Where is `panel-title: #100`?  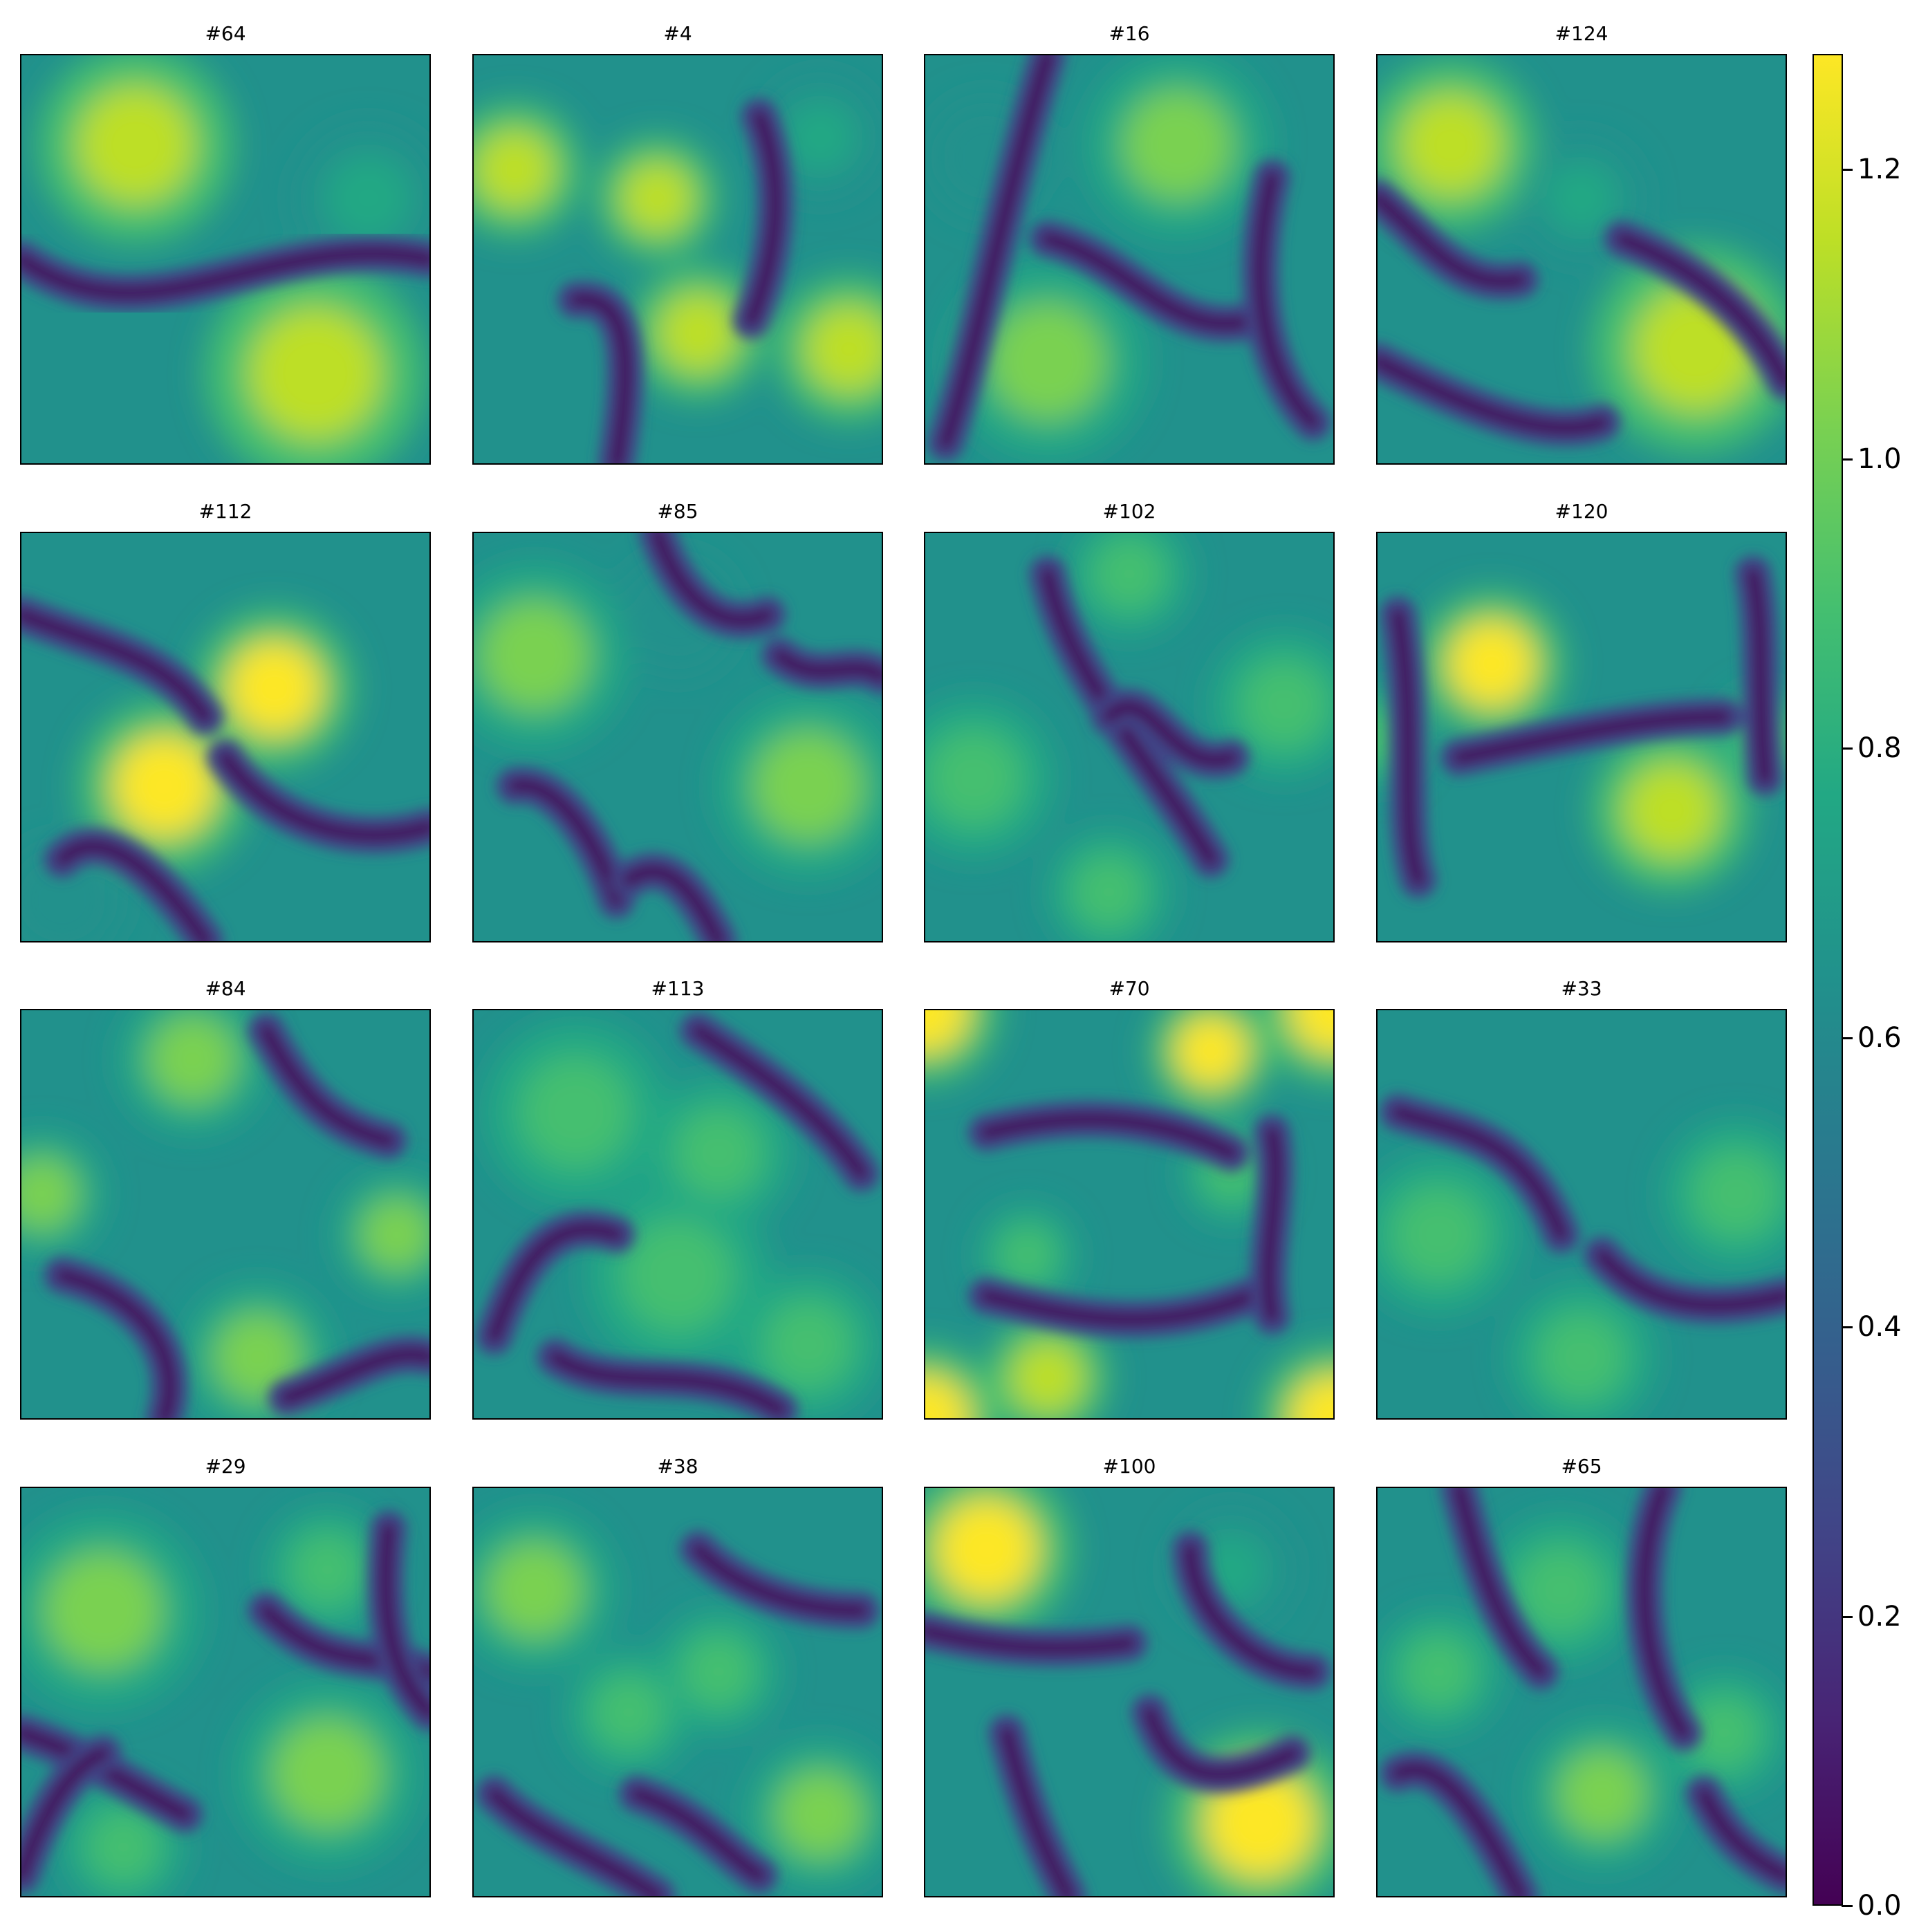
panel-title: #100 is located at coordinates (1129, 1467).